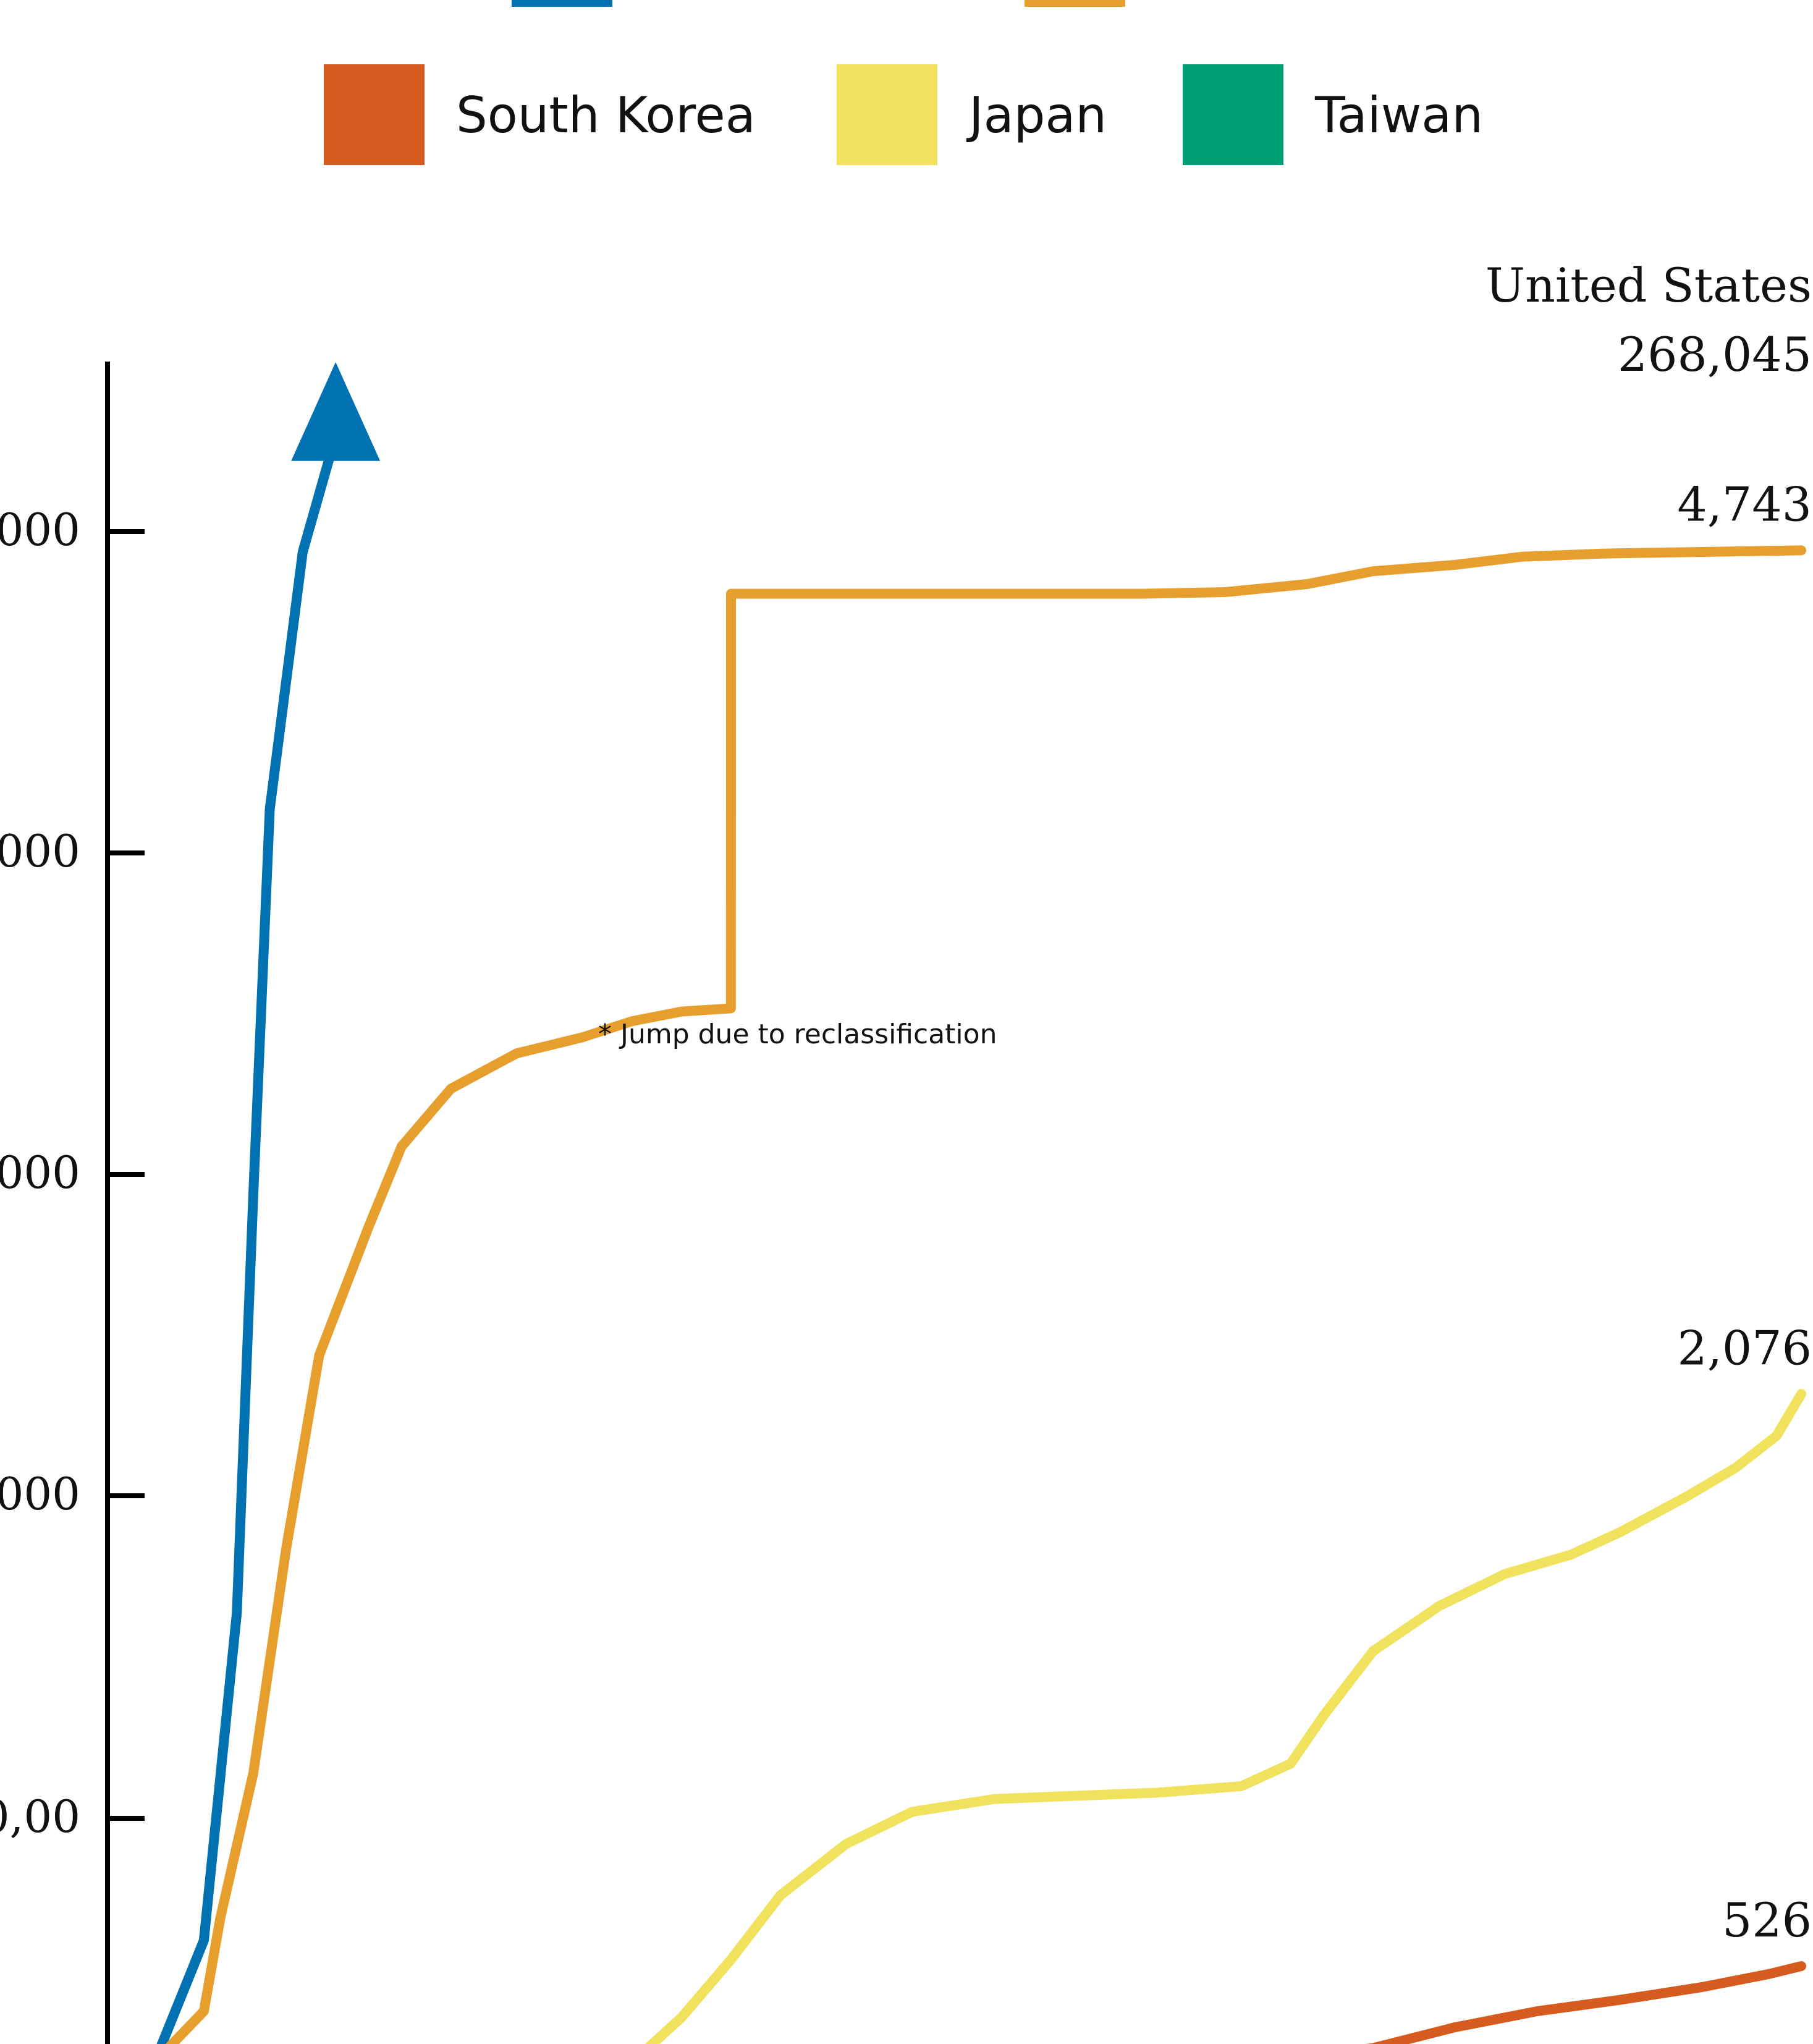  Describe the element at coordinates (1036, 115) in the screenshot. I see `legend-label: Japan` at that location.